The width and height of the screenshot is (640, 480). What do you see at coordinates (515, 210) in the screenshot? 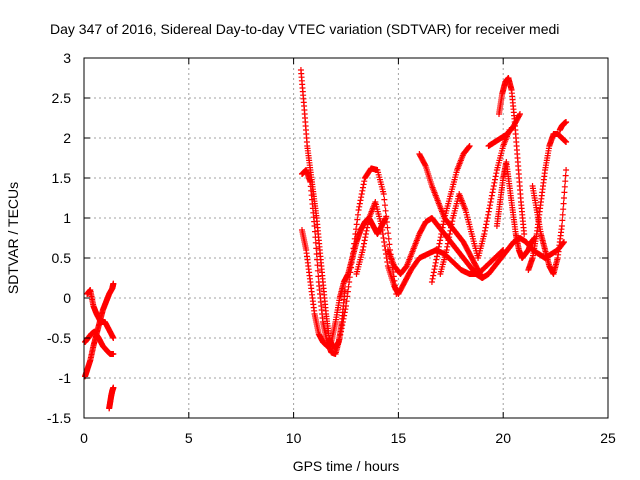
I see `series-trace-o` at bounding box center [515, 210].